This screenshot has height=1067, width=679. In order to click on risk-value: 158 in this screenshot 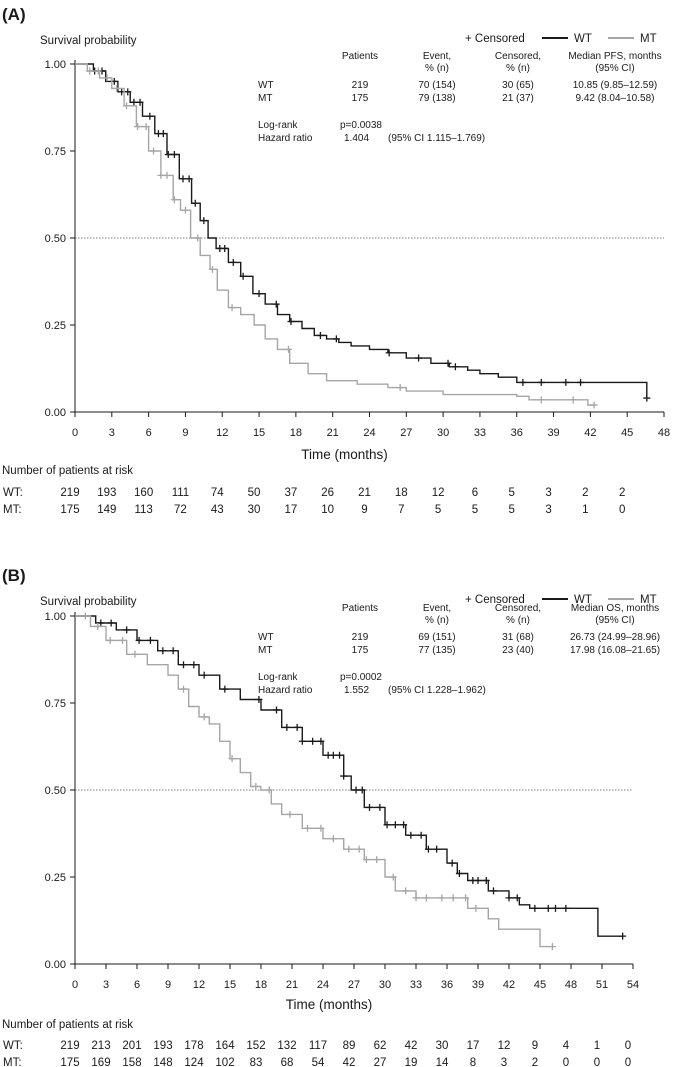, I will do `click(131, 1062)`.